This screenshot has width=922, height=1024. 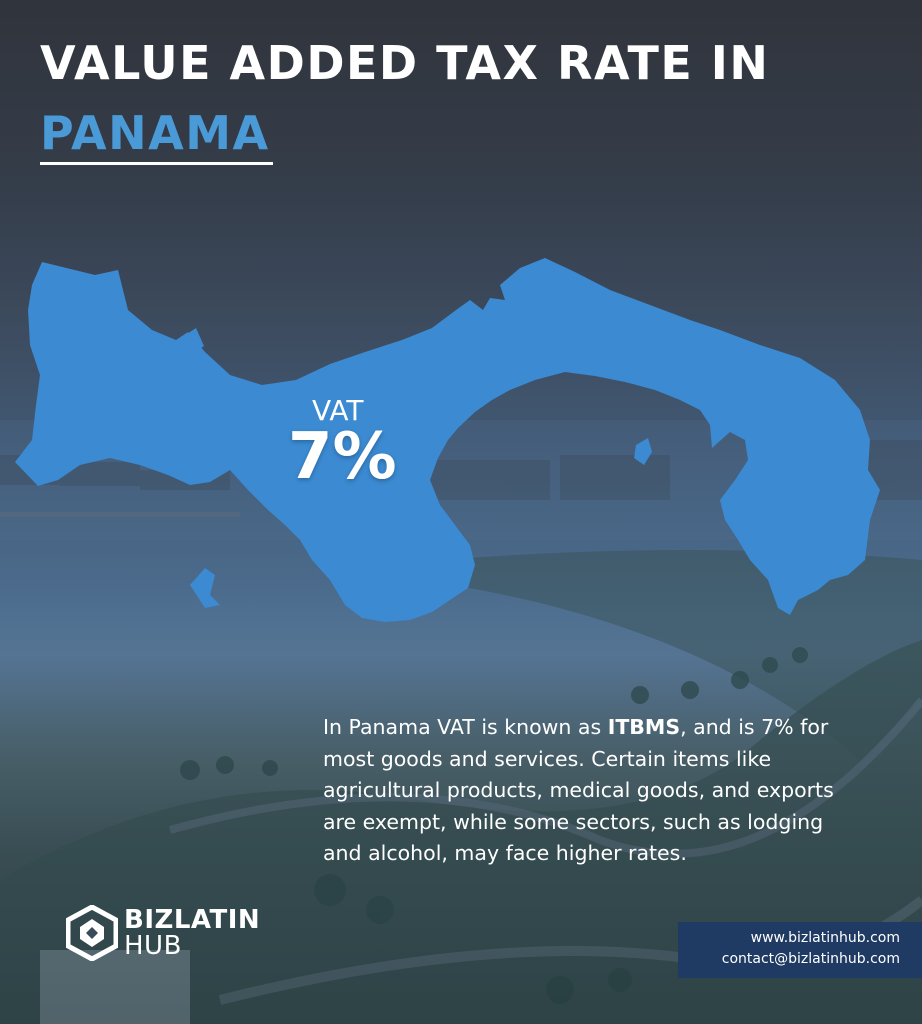 What do you see at coordinates (153, 946) in the screenshot?
I see `logo-text-line2: HUB` at bounding box center [153, 946].